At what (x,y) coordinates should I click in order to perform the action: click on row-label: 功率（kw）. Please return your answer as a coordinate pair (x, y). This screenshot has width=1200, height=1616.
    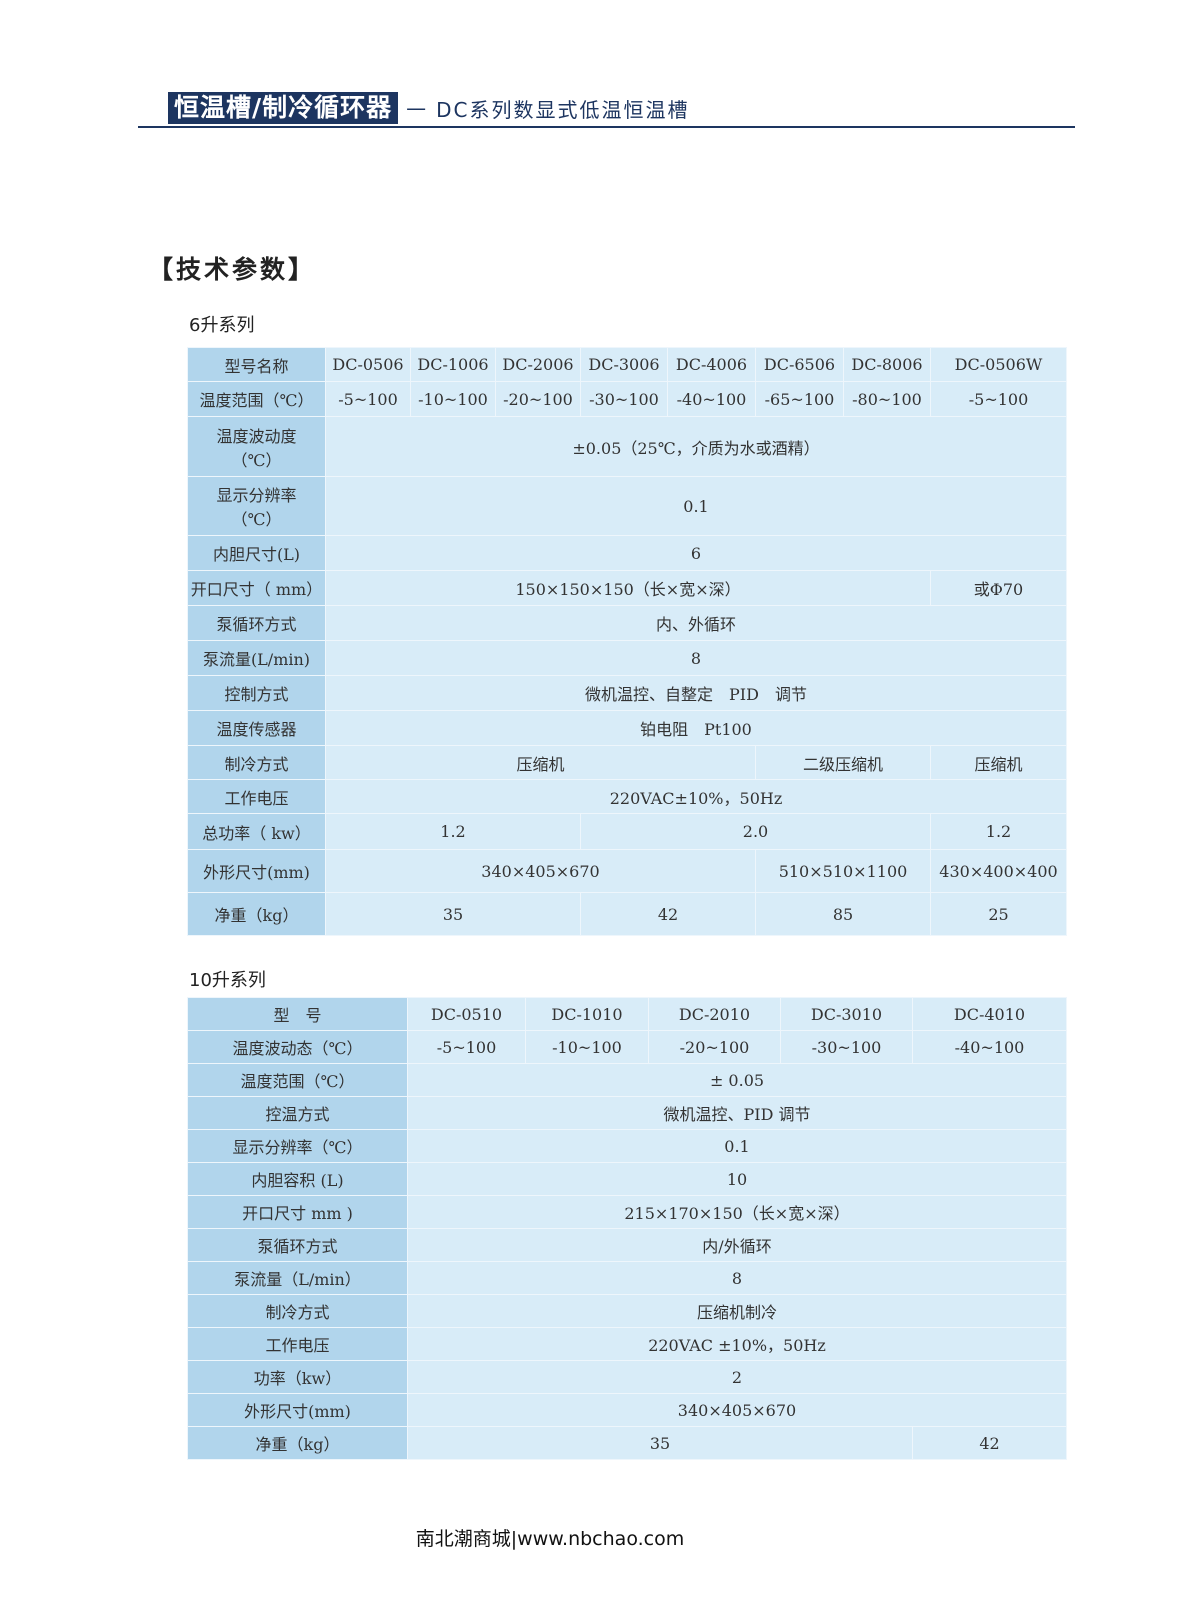
    Looking at the image, I should click on (297, 1377).